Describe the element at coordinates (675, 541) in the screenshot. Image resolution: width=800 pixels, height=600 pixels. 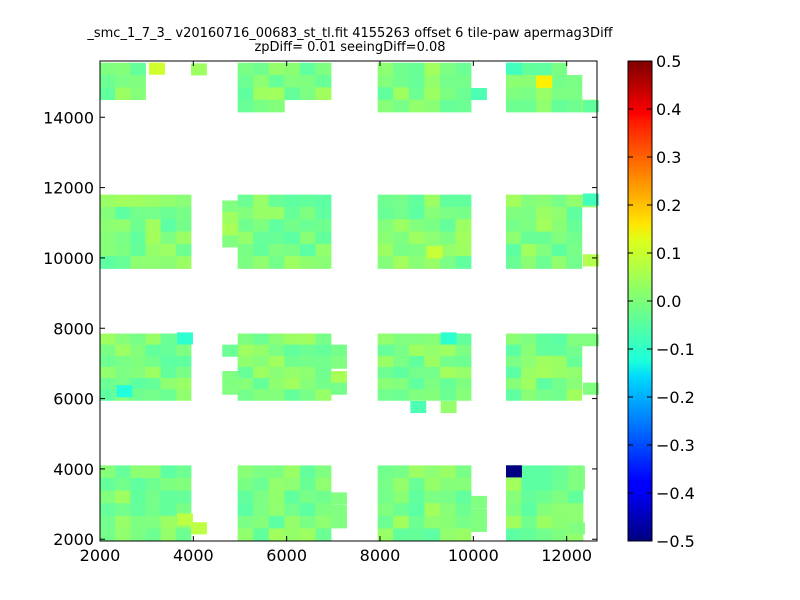
I see `colorbar-tick-label: −0.5` at that location.